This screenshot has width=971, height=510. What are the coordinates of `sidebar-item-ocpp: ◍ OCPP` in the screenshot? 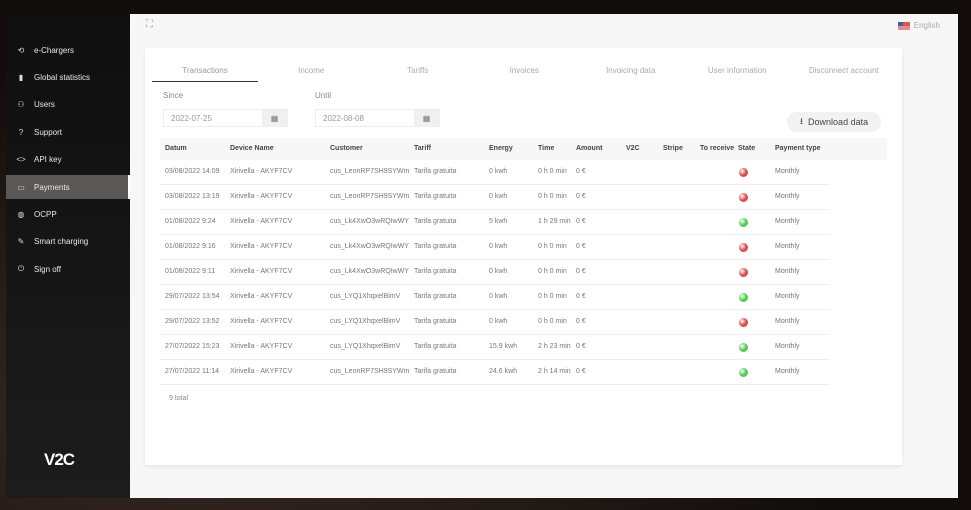 It's located at (68, 214).